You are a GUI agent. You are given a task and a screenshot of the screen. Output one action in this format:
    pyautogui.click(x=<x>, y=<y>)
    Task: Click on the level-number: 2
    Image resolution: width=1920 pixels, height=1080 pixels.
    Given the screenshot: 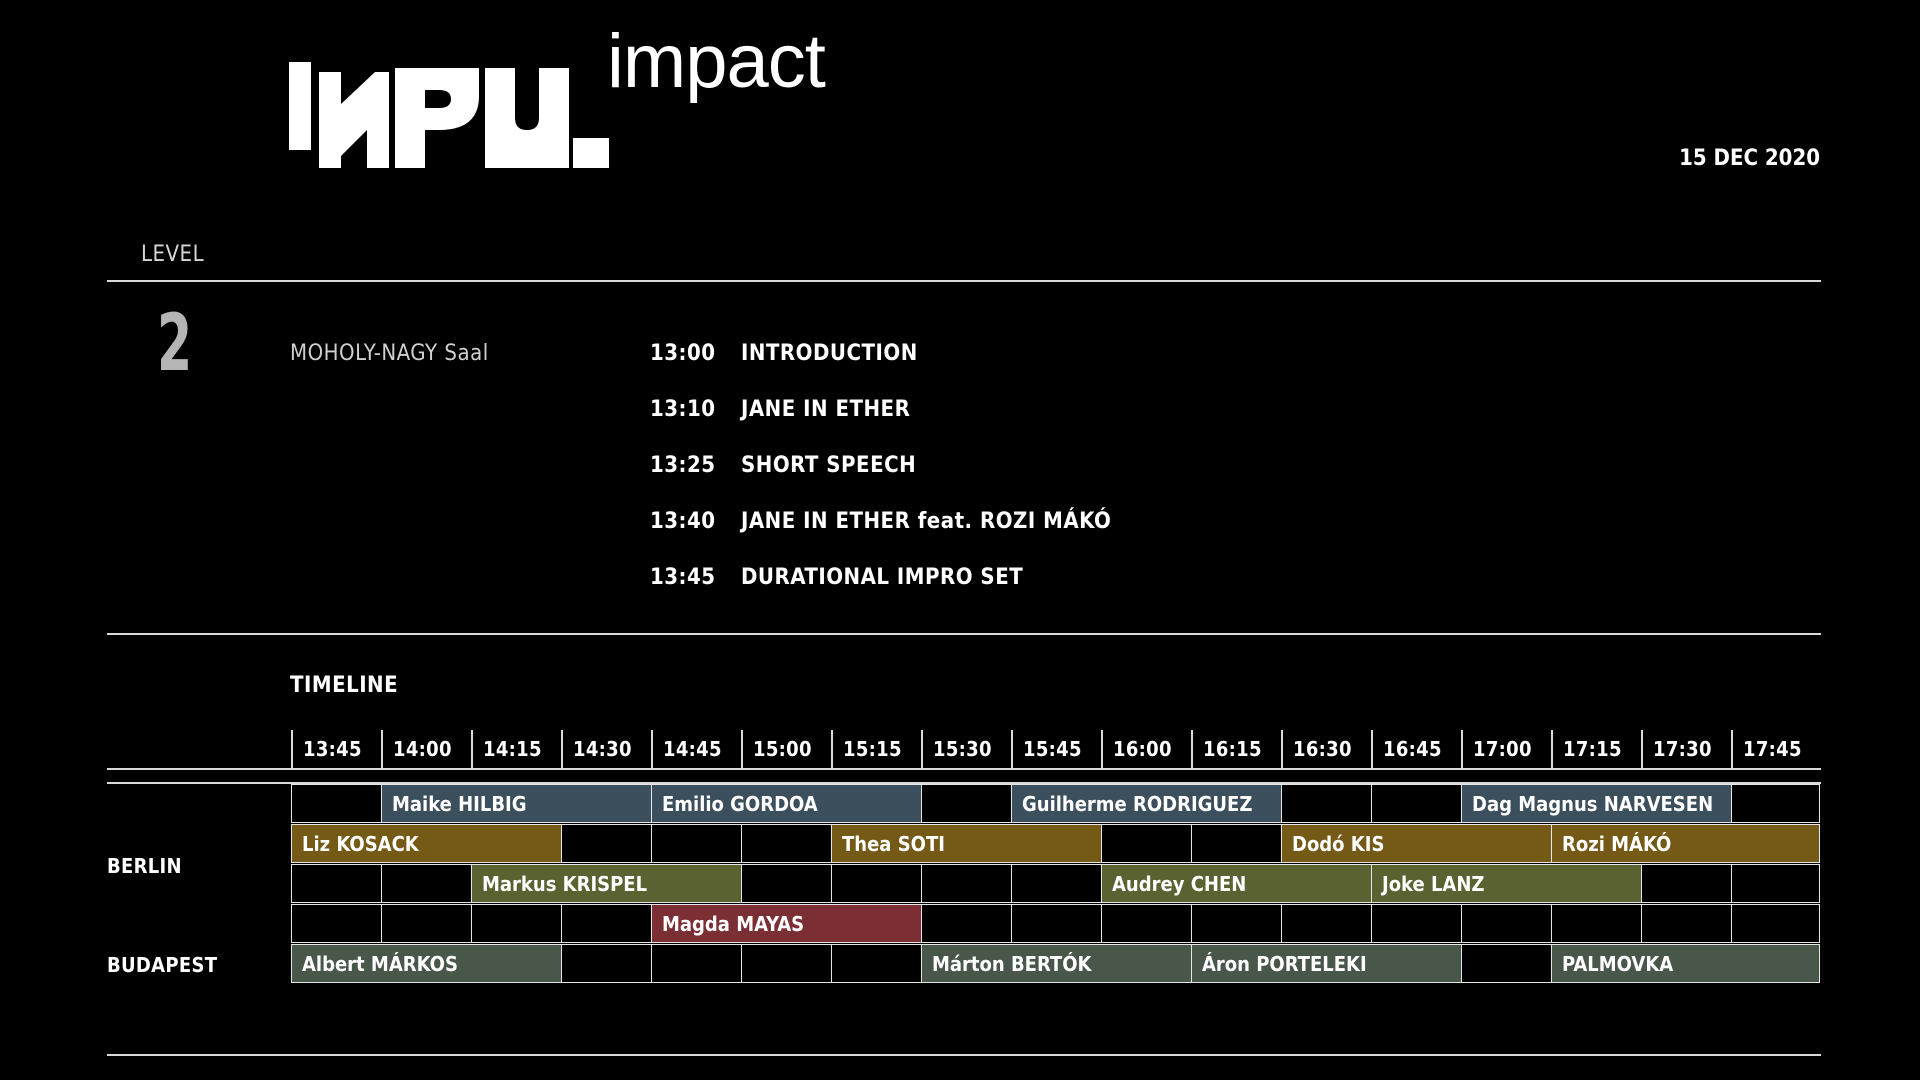 What is the action you would take?
    pyautogui.click(x=175, y=344)
    